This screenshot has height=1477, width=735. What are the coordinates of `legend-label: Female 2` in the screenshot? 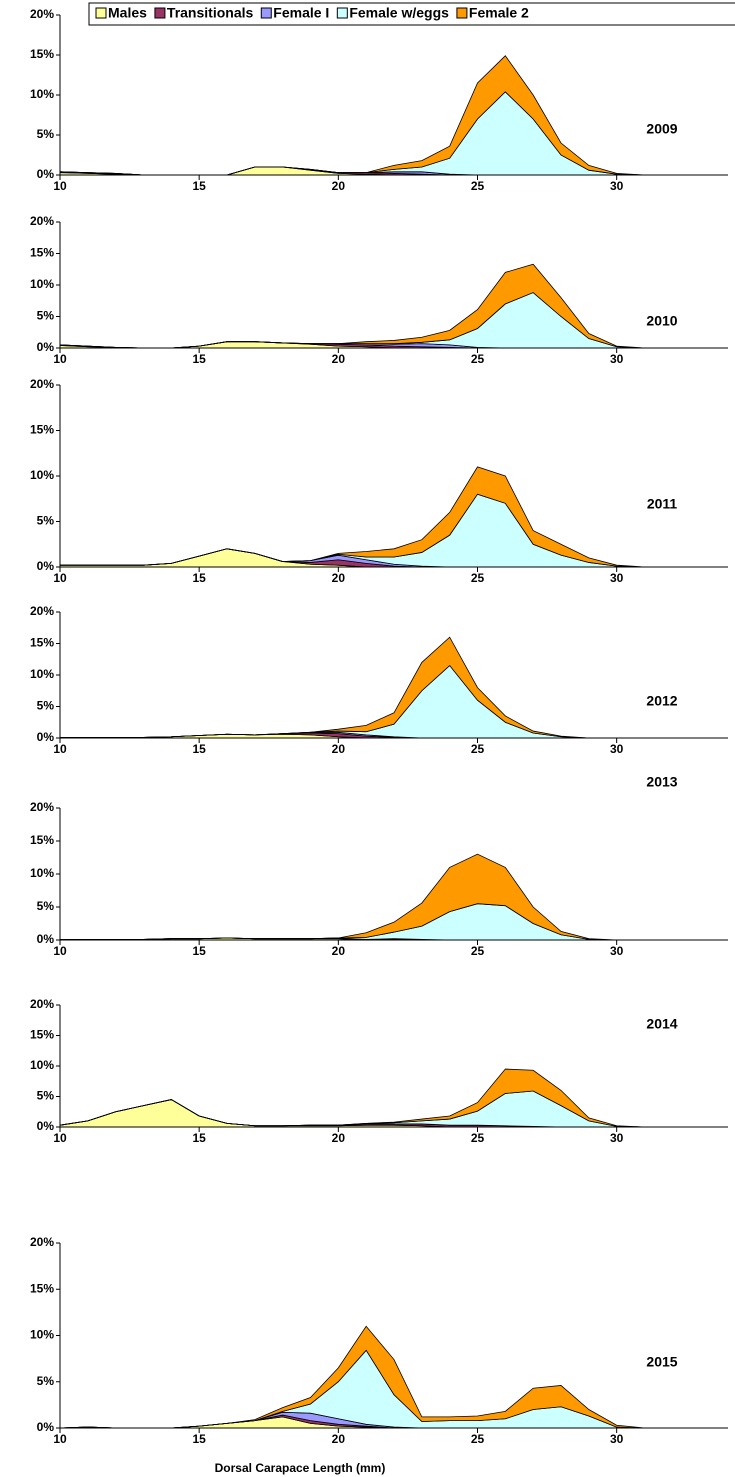 It's located at (499, 13).